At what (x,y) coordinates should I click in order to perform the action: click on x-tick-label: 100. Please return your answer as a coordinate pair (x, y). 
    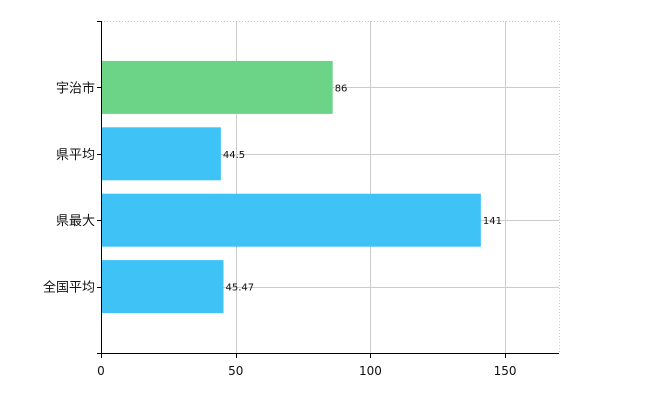
    Looking at the image, I should click on (370, 371).